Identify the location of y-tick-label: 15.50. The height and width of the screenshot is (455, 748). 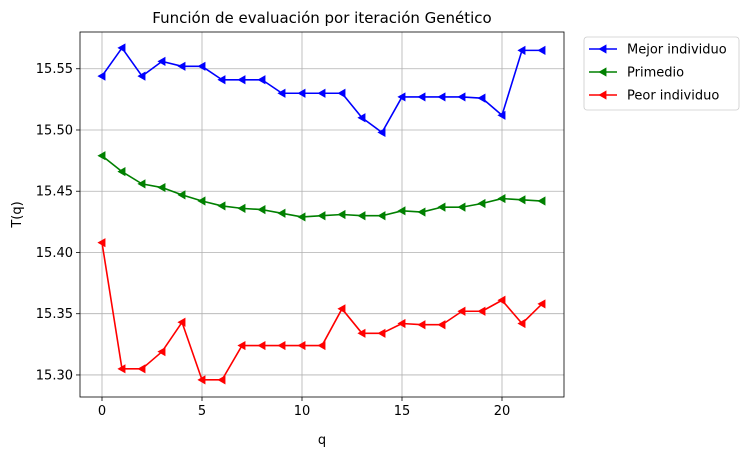
(54, 130).